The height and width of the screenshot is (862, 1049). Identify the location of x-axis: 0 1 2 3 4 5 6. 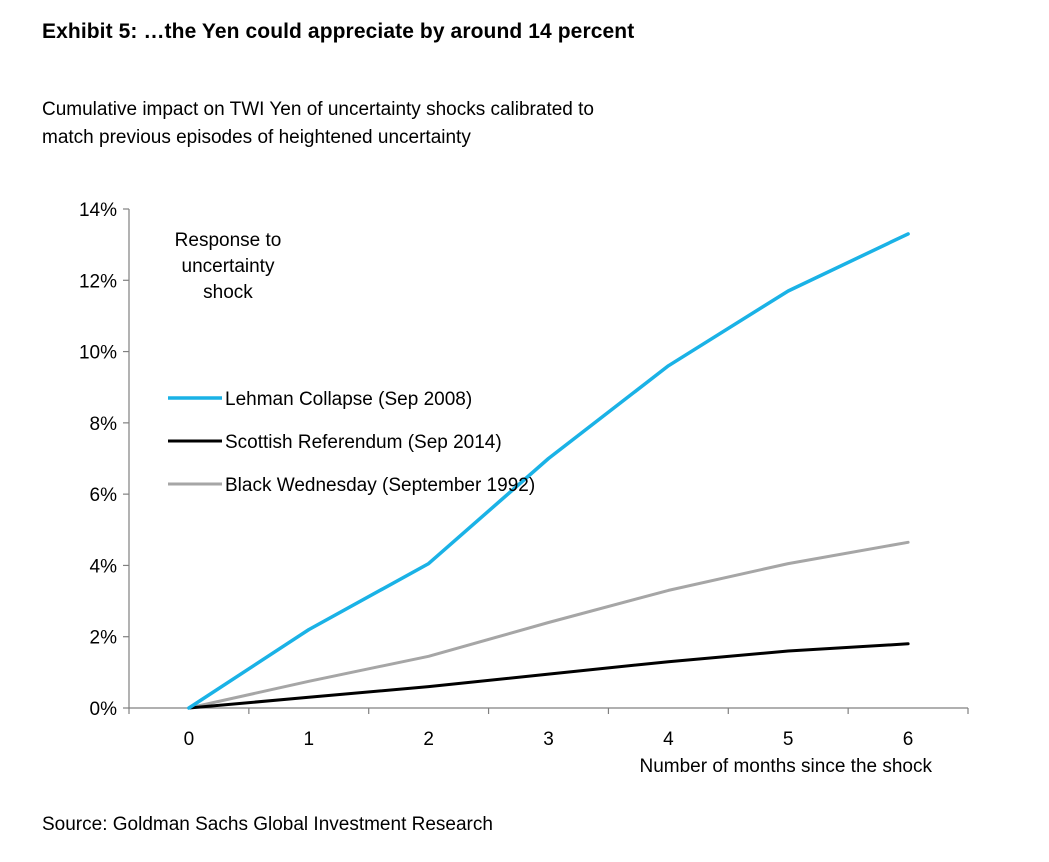
(548, 728).